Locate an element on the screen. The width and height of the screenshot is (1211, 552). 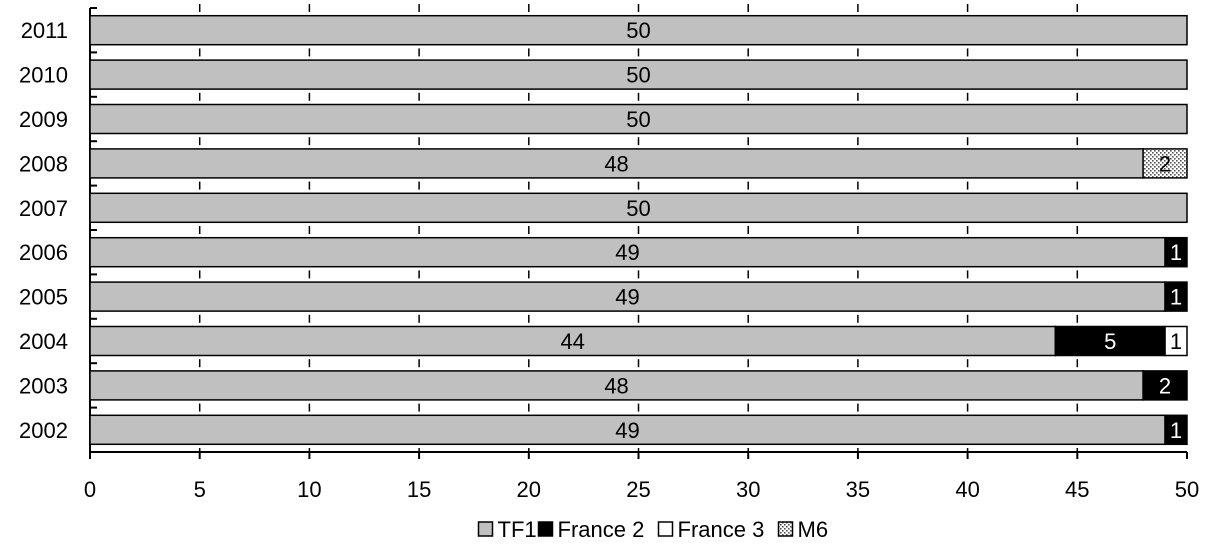
legend-item-m6: M6 is located at coordinates (803, 529).